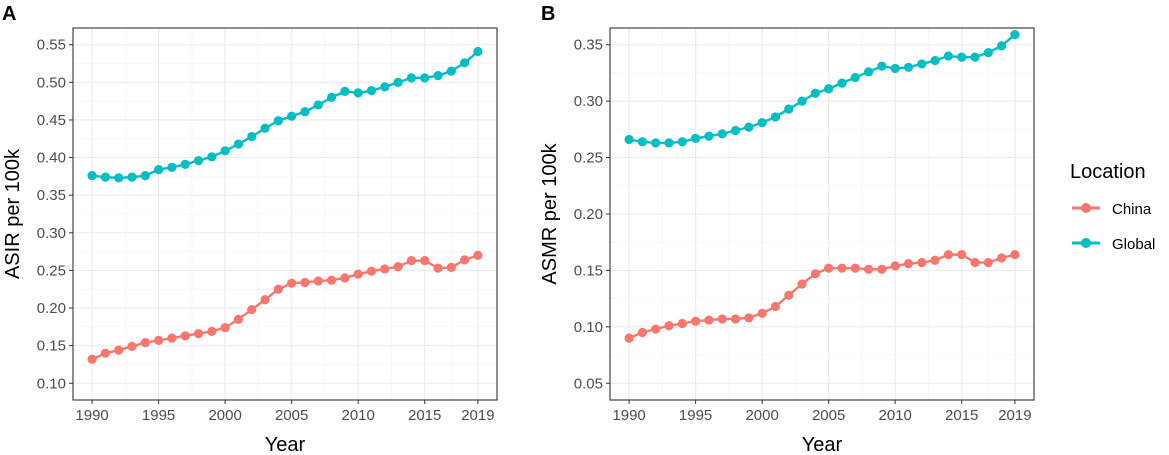 The height and width of the screenshot is (455, 1169). I want to click on legend-title: Location, so click(1108, 172).